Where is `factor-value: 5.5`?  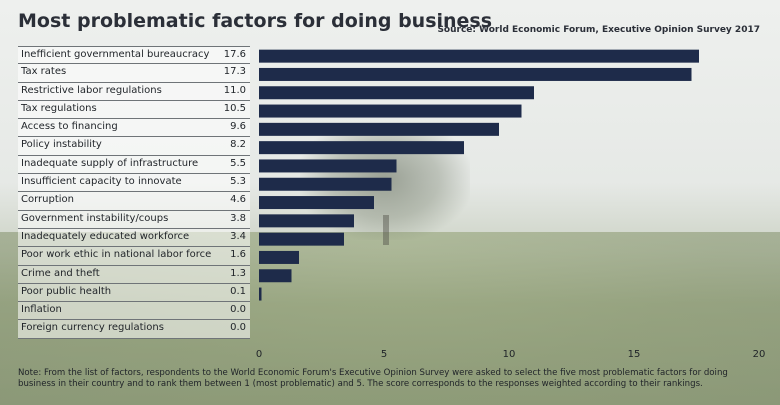 factor-value: 5.5 is located at coordinates (238, 163).